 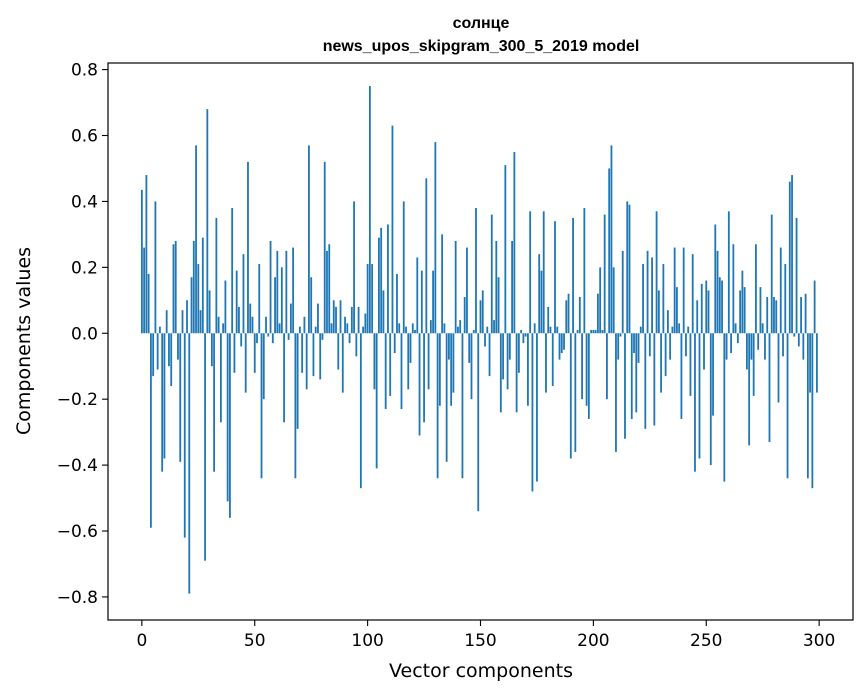 I want to click on y-tick-label: −0.4, so click(x=77, y=466).